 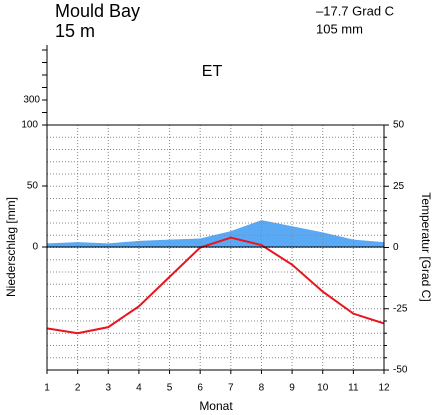 What do you see at coordinates (11, 247) in the screenshot?
I see `y-axis-label: Niederschlag [mm]` at bounding box center [11, 247].